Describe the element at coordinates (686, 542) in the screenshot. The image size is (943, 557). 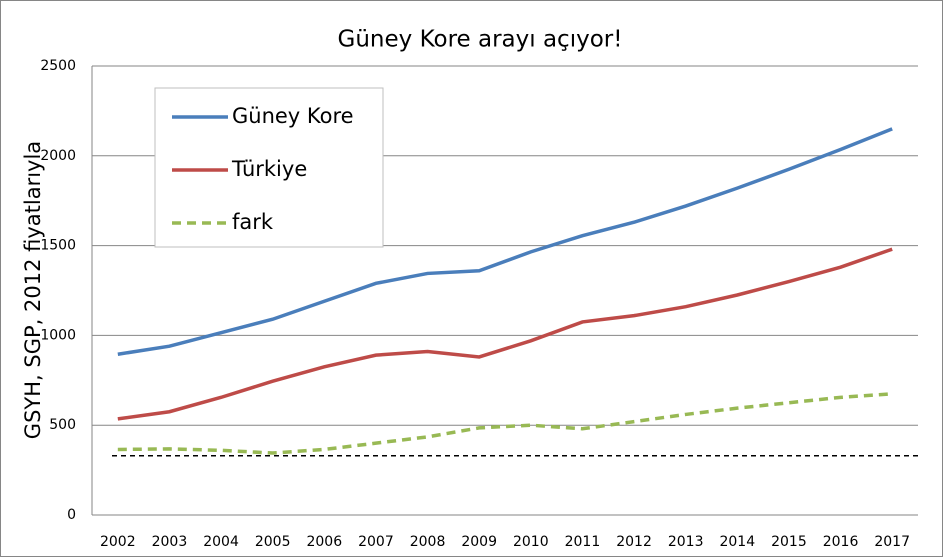
I see `x-tick-label: 2013` at that location.